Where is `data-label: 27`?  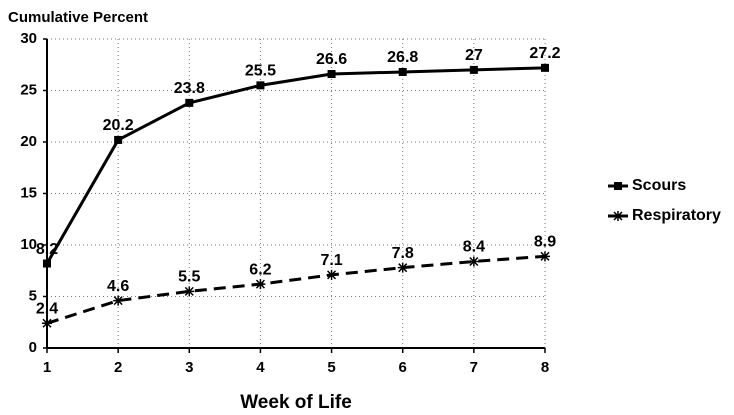 data-label: 27 is located at coordinates (474, 55).